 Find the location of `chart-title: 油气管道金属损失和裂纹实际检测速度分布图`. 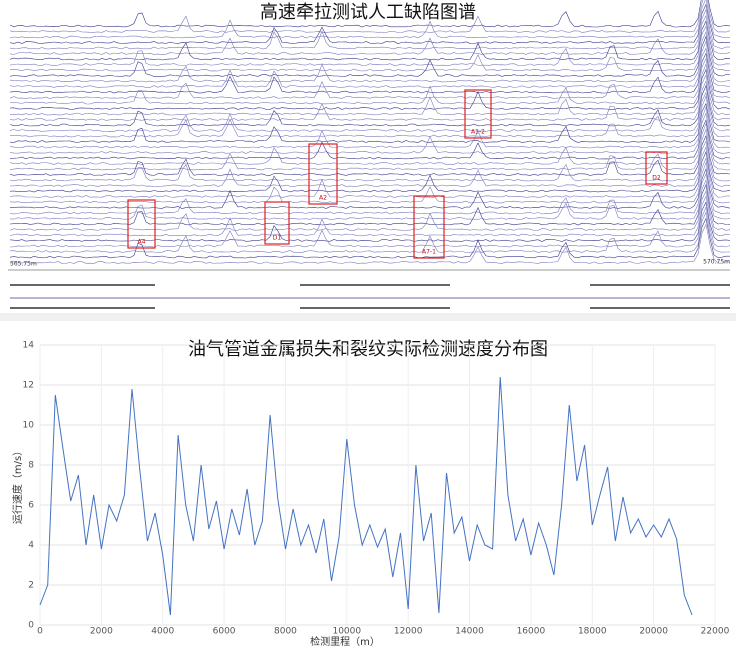

chart-title: 油气管道金属损失和裂纹实际检测速度分布图 is located at coordinates (368, 349).